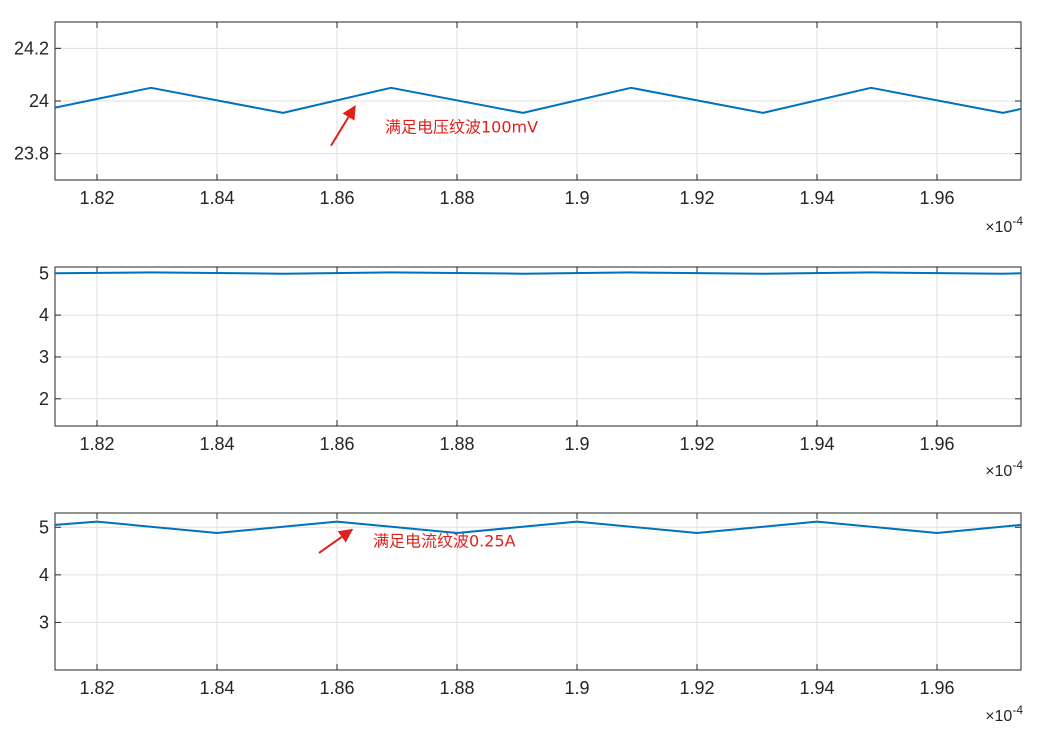  What do you see at coordinates (44, 399) in the screenshot?
I see `y-tick-label: 2` at bounding box center [44, 399].